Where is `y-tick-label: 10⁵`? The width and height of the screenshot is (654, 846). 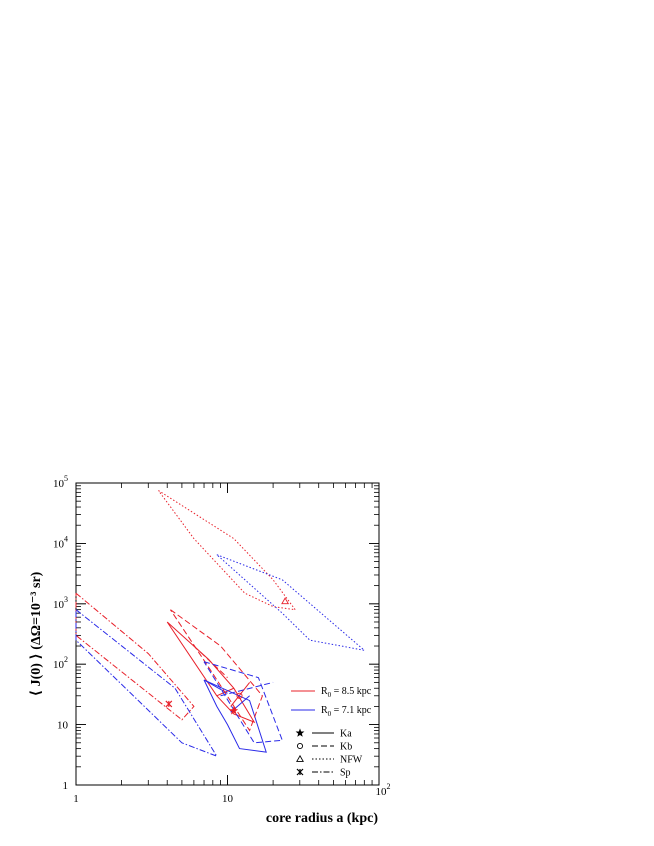
y-tick-label: 10⁵ is located at coordinates (60, 482).